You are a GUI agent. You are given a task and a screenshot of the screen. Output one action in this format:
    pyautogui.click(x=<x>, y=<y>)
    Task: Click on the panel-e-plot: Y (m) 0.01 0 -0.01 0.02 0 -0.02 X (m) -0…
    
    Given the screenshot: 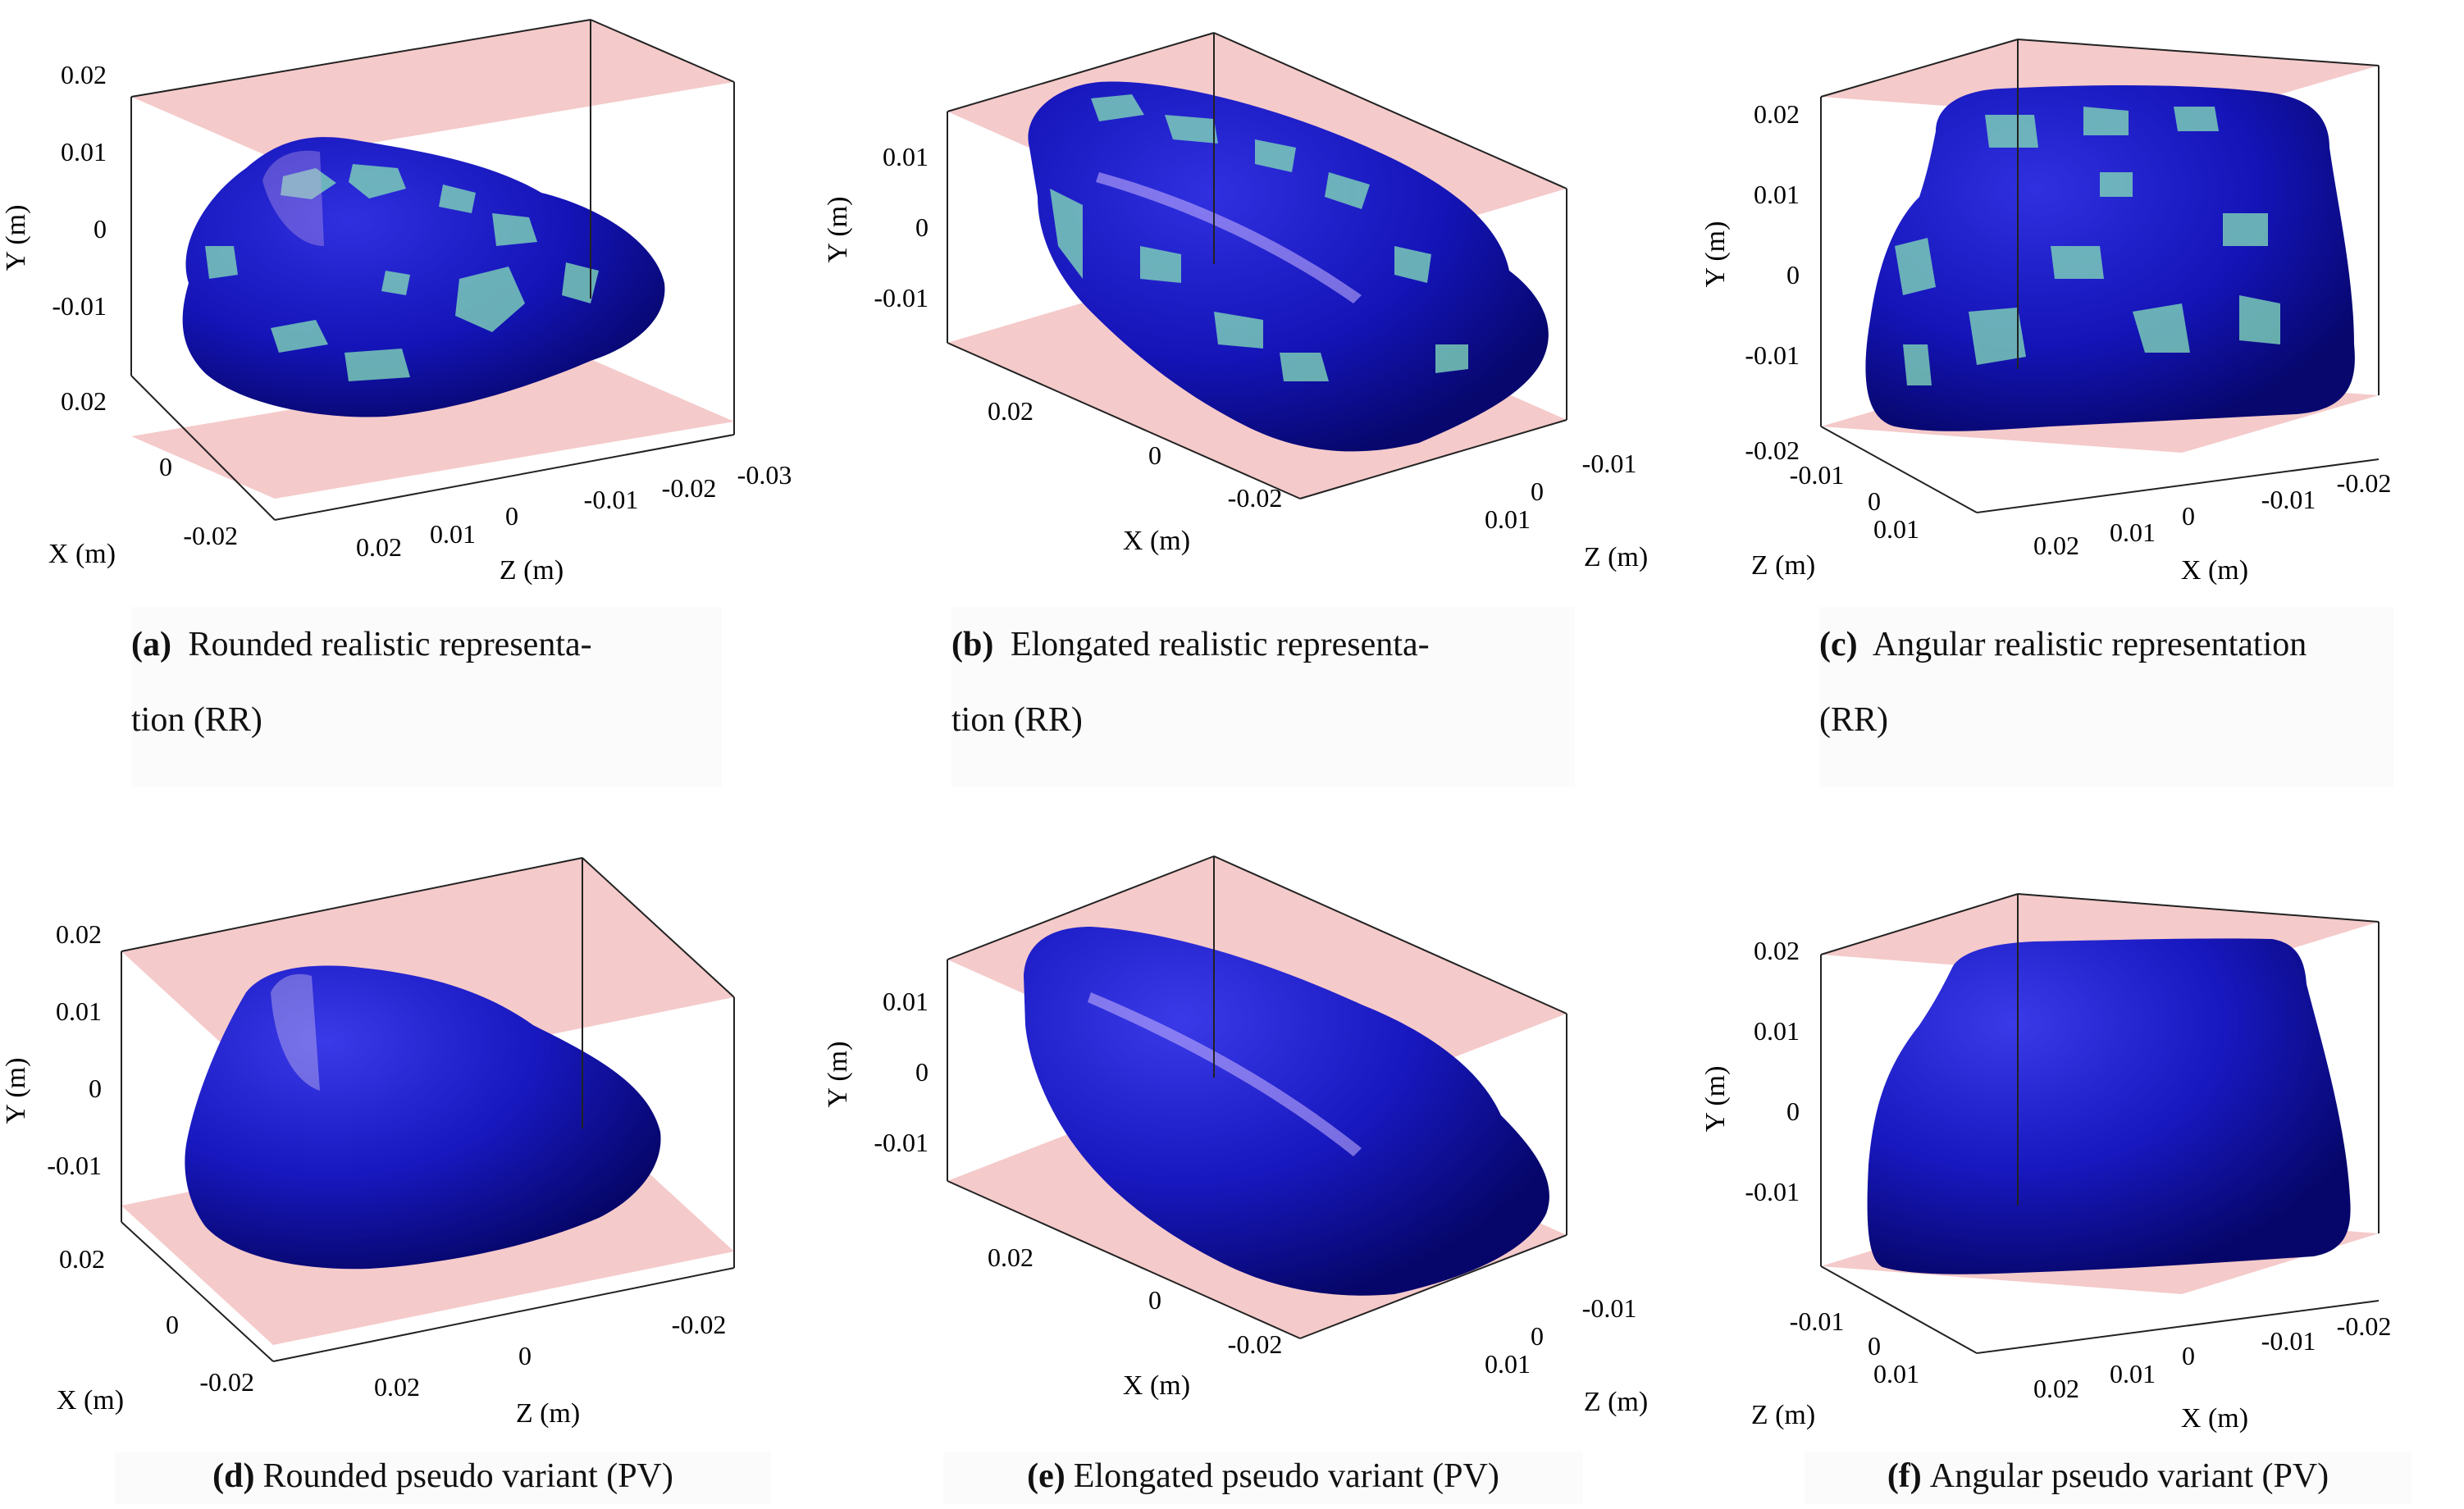 What is the action you would take?
    pyautogui.click(x=1235, y=1136)
    